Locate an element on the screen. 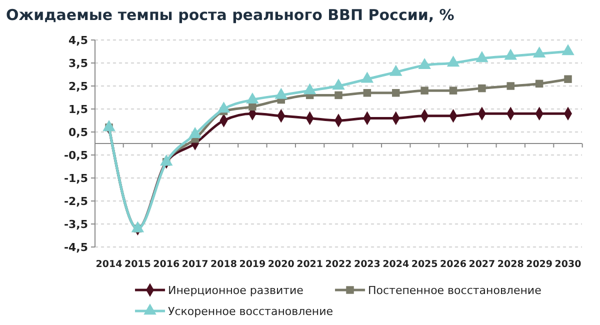  y-tick-label: -3,5 is located at coordinates (76, 224).